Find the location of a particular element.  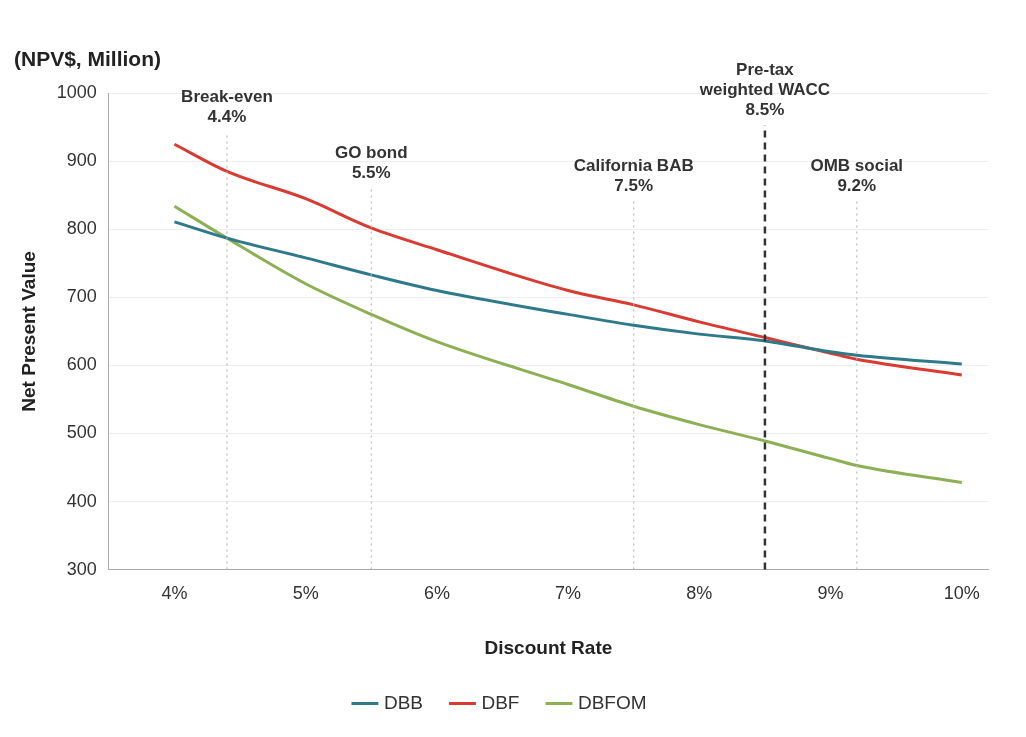

y-tick-label: 600 is located at coordinates (81, 364).